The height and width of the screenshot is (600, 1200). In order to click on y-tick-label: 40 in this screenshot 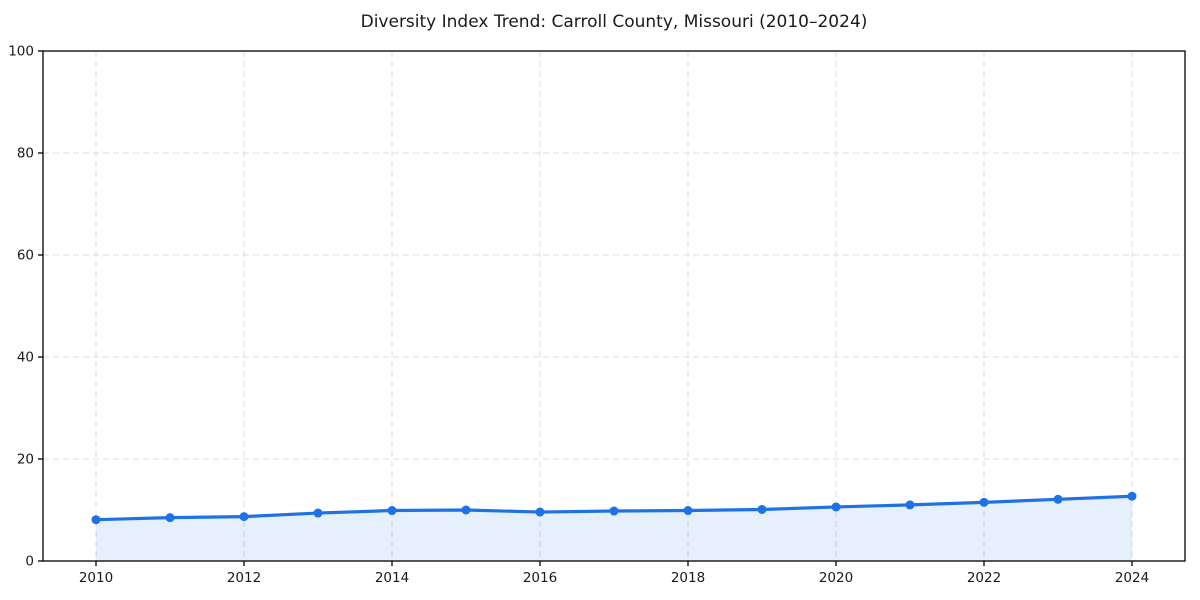, I will do `click(25, 358)`.